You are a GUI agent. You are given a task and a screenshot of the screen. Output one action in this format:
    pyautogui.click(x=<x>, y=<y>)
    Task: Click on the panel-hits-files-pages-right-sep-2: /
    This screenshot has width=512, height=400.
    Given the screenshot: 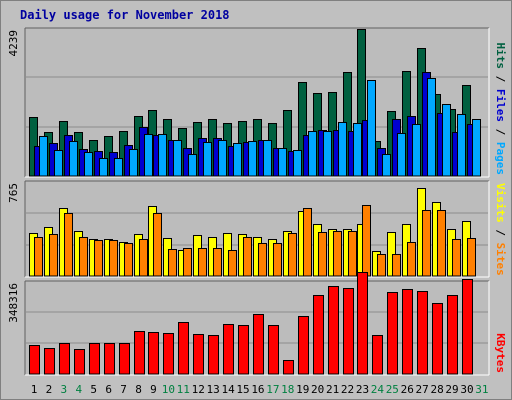 What is the action you would take?
    pyautogui.click(x=500, y=132)
    